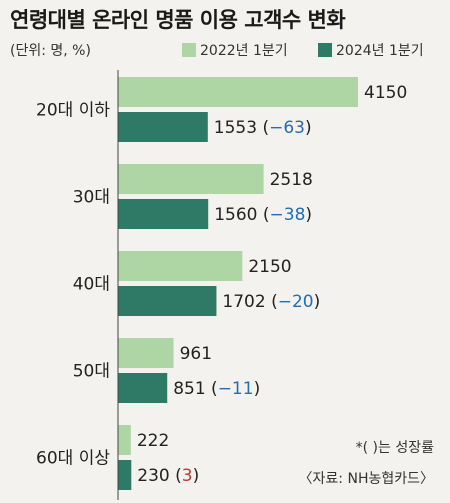 This screenshot has width=450, height=503. What do you see at coordinates (385, 93) in the screenshot?
I see `value-label-2022: 4150` at bounding box center [385, 93].